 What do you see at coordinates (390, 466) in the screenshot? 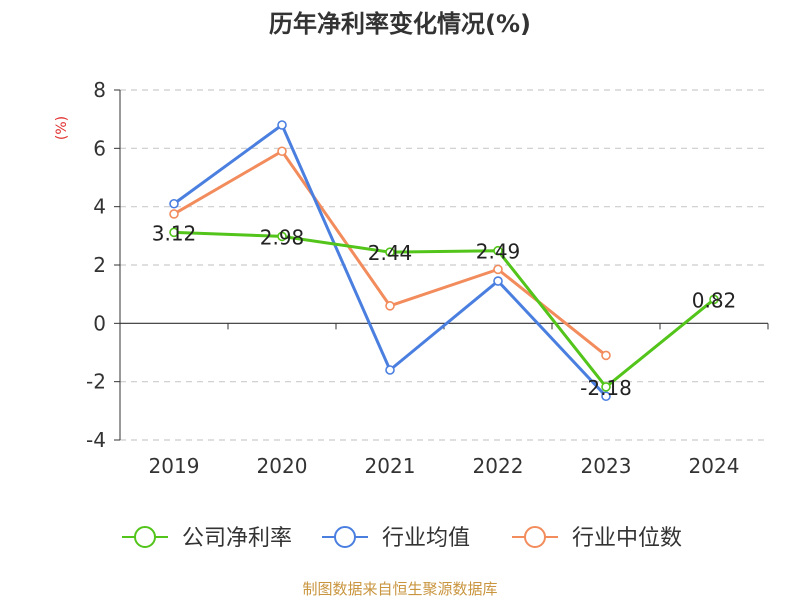
I see `x-tick-label: 2021` at bounding box center [390, 466].